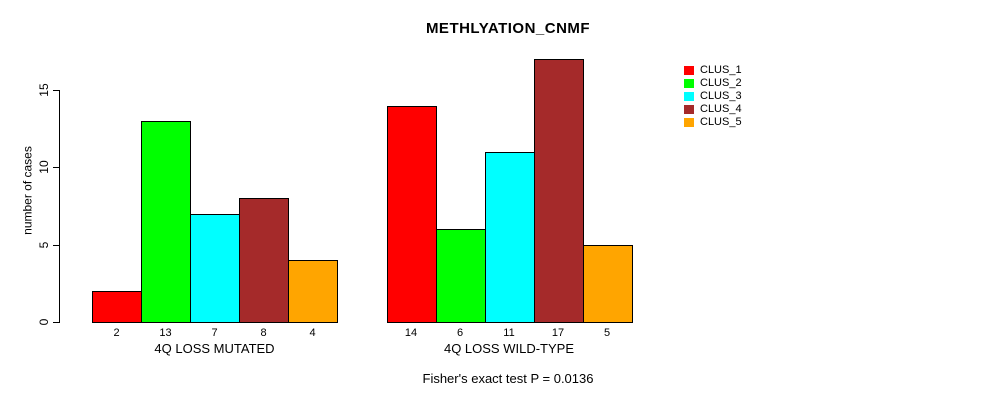  I want to click on legend-label: CLUS_2, so click(721, 83).